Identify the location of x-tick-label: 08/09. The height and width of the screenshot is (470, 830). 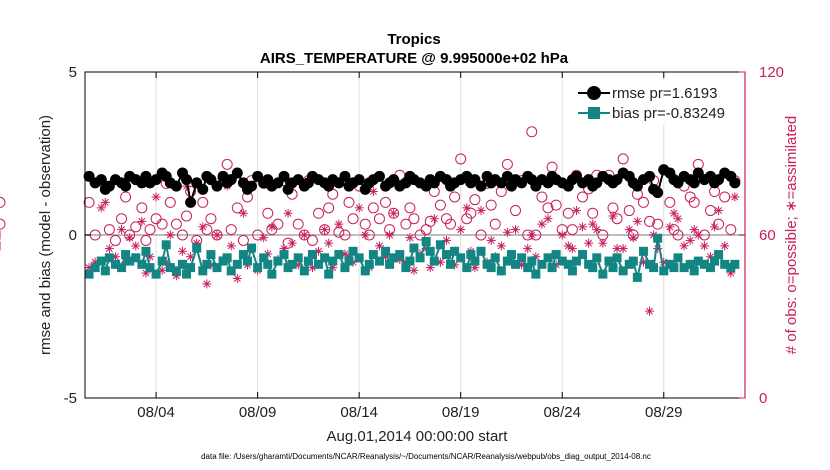
(258, 412).